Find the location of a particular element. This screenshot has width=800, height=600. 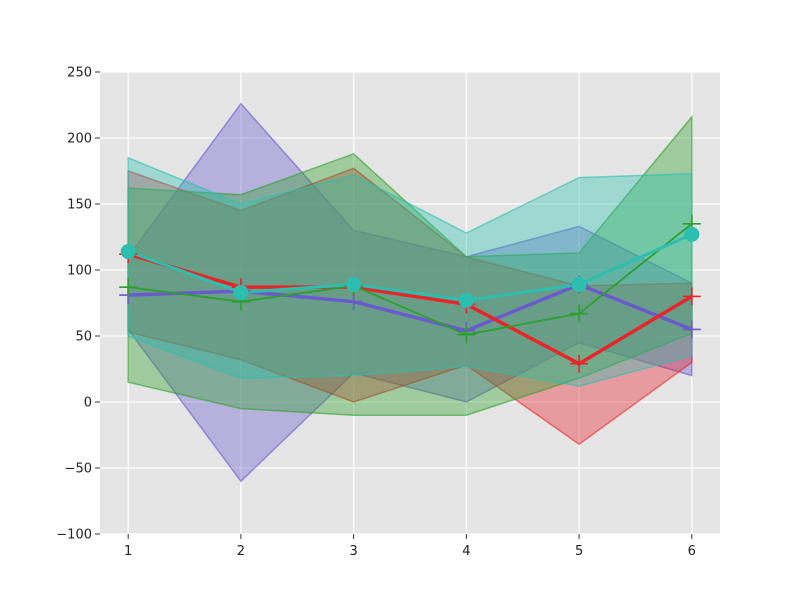

y-tick-label: 100 is located at coordinates (79, 271).